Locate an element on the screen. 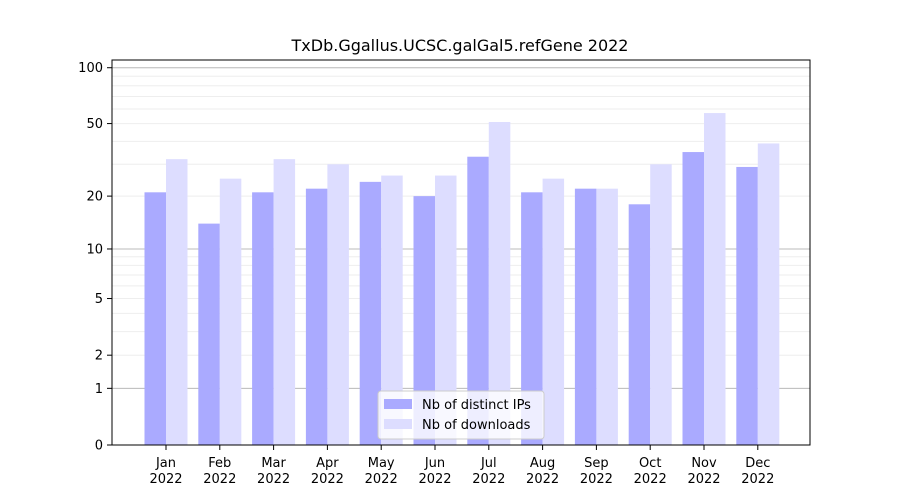 The width and height of the screenshot is (900, 500). chart-title: TxDb.Ggallus.UCSC.galGal5.refGene 2022 is located at coordinates (460, 45).